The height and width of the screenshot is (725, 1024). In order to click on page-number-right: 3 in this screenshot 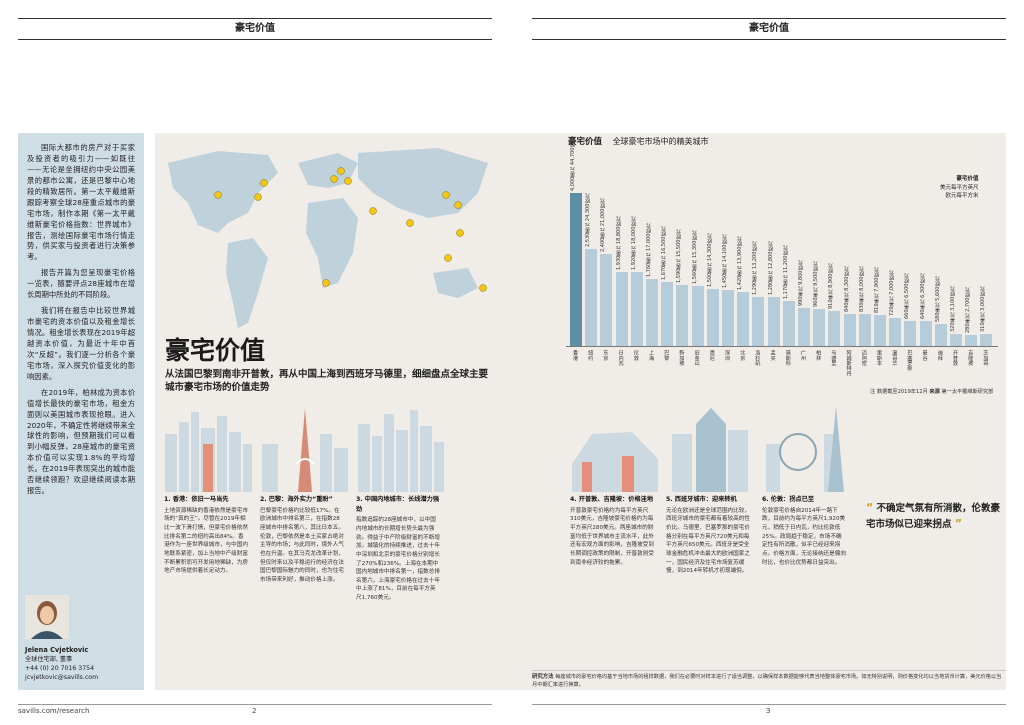, I will do `click(768, 711)`.